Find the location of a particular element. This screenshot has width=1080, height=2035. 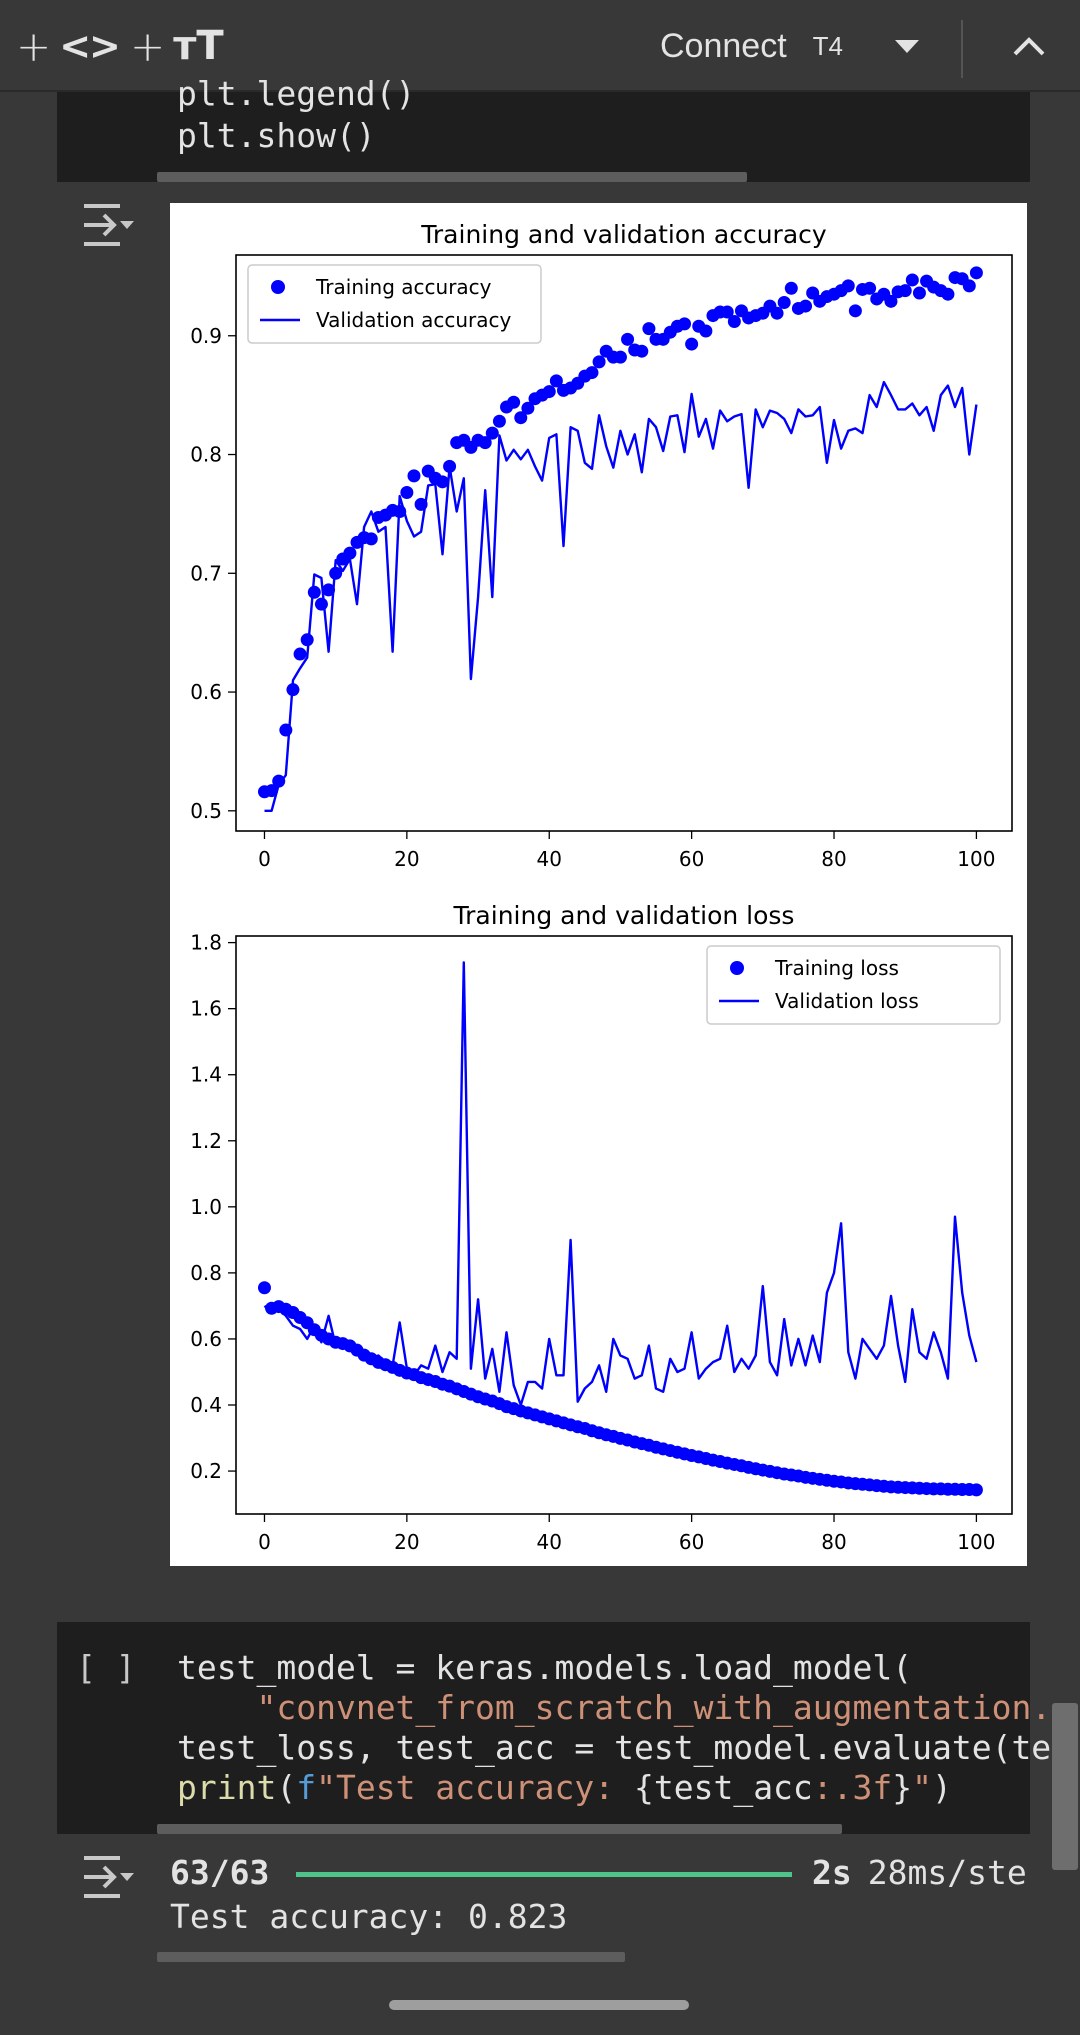

code-paren: ) is located at coordinates (942, 1787).